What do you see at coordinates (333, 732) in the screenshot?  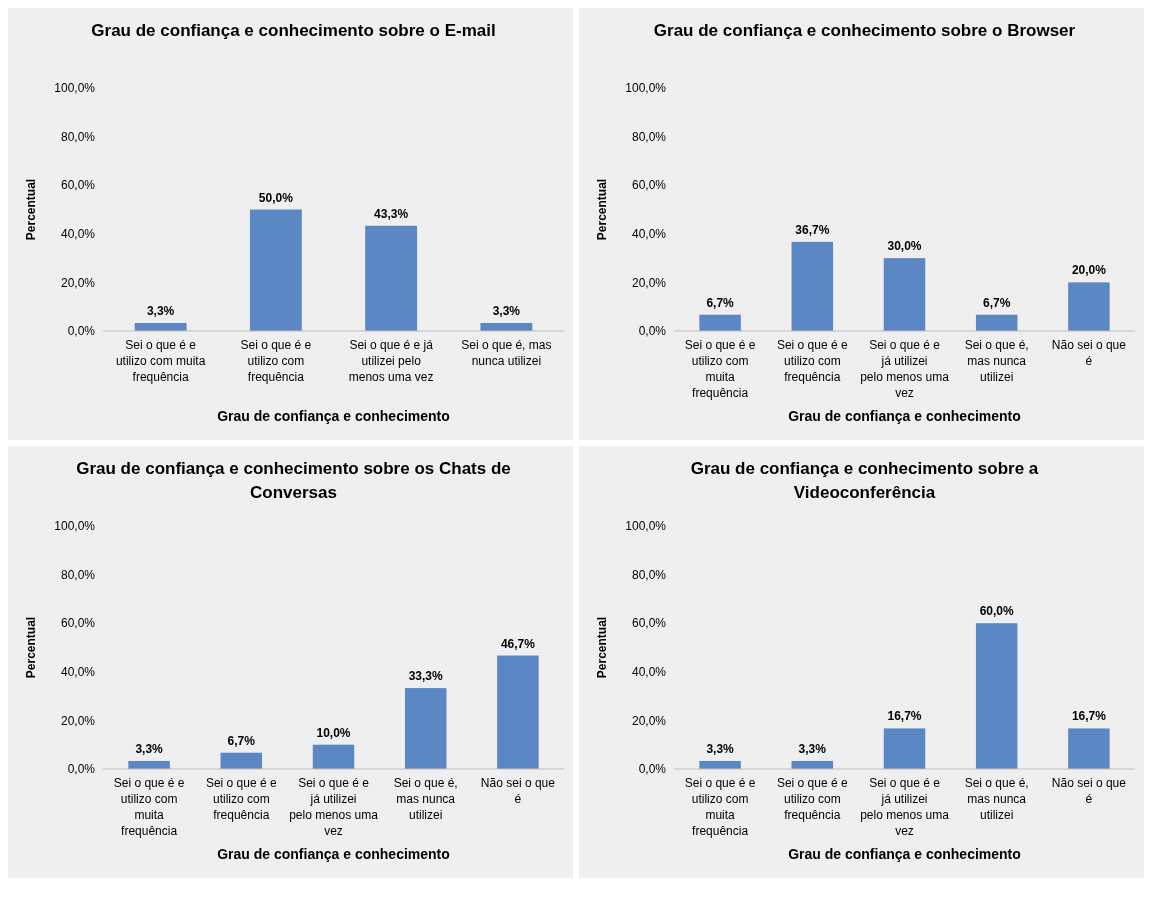 I see `data-label: 10,0%` at bounding box center [333, 732].